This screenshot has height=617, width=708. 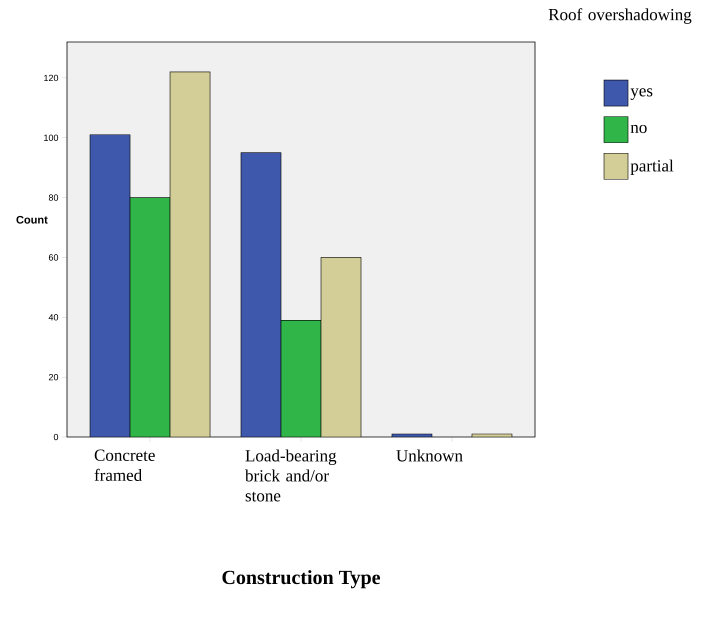 What do you see at coordinates (56, 437) in the screenshot?
I see `y-tick-label: 0` at bounding box center [56, 437].